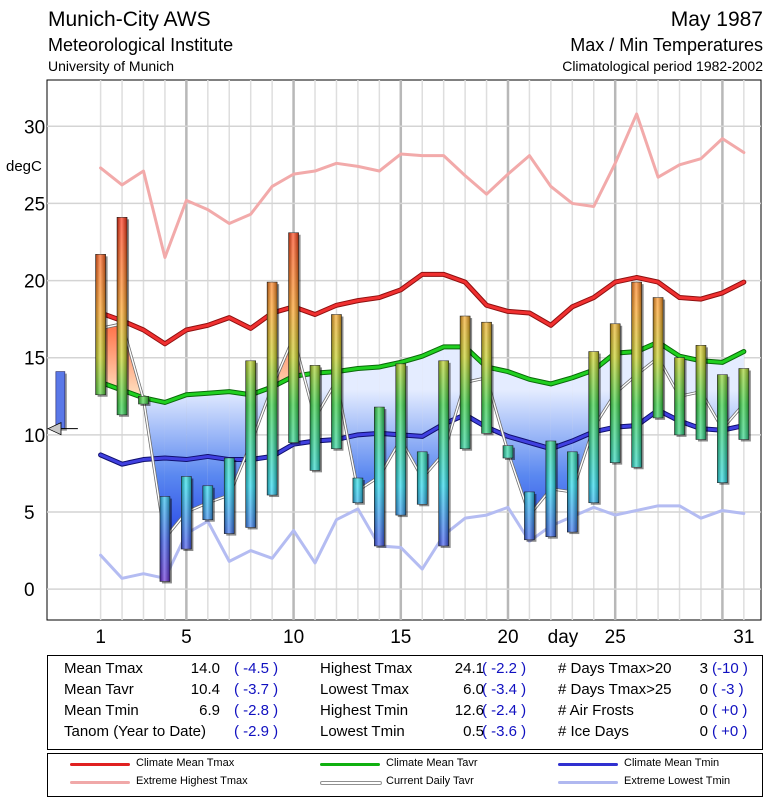 This screenshot has width=775, height=800. What do you see at coordinates (677, 781) in the screenshot?
I see `legend-label-extreme-lowest-tmin: Extreme Lowest Tmin` at bounding box center [677, 781].